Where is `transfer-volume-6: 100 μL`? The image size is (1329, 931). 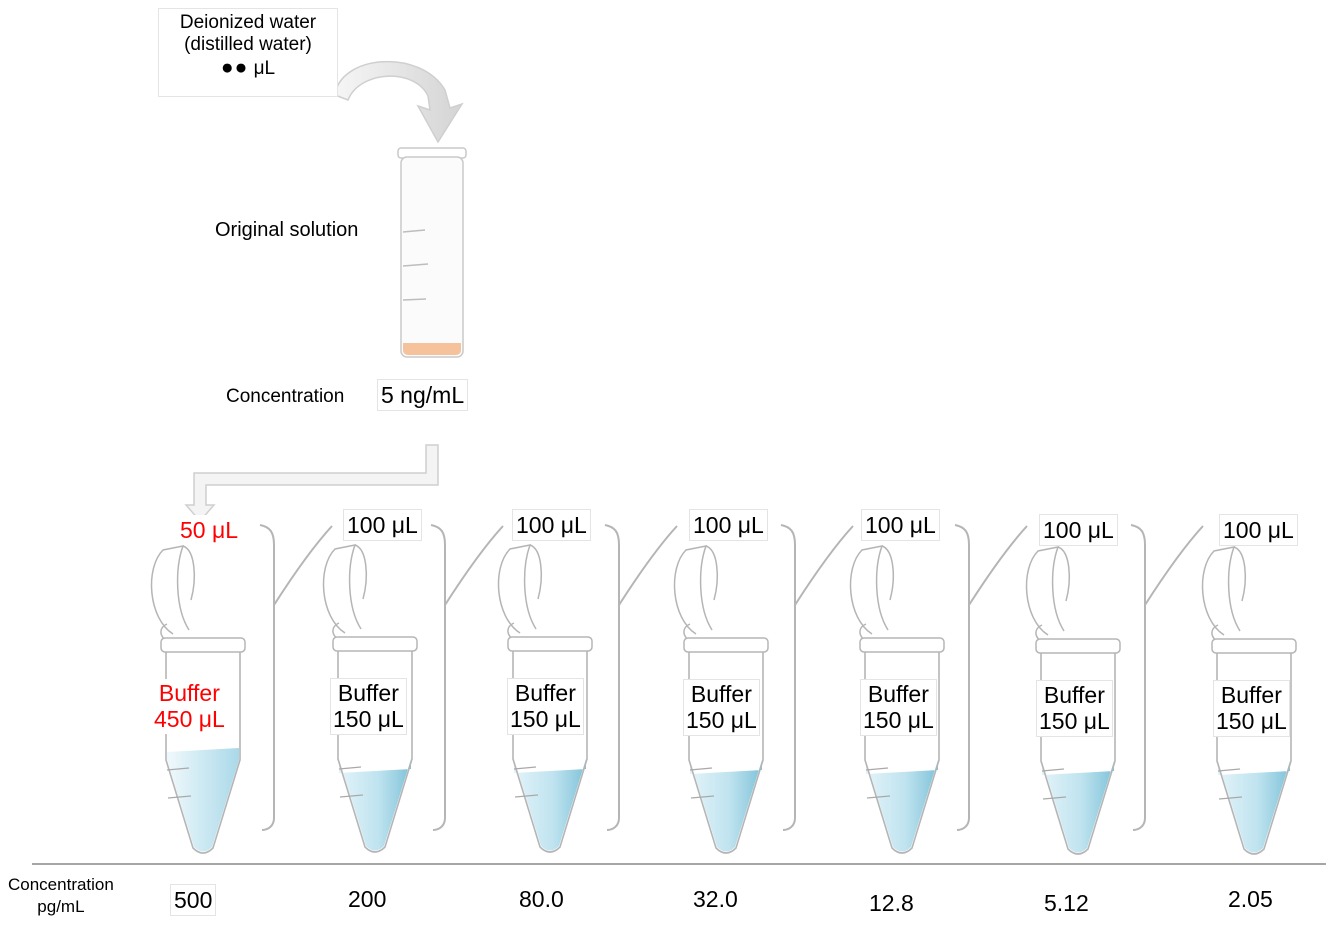 transfer-volume-6: 100 μL is located at coordinates (1078, 530).